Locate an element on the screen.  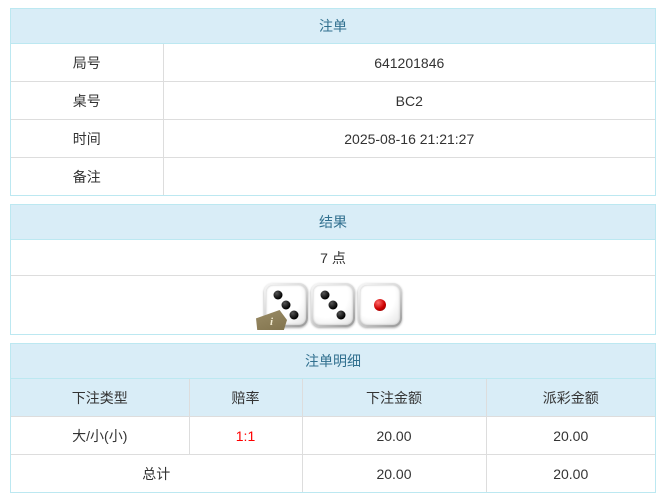
remark-value is located at coordinates (408, 176).